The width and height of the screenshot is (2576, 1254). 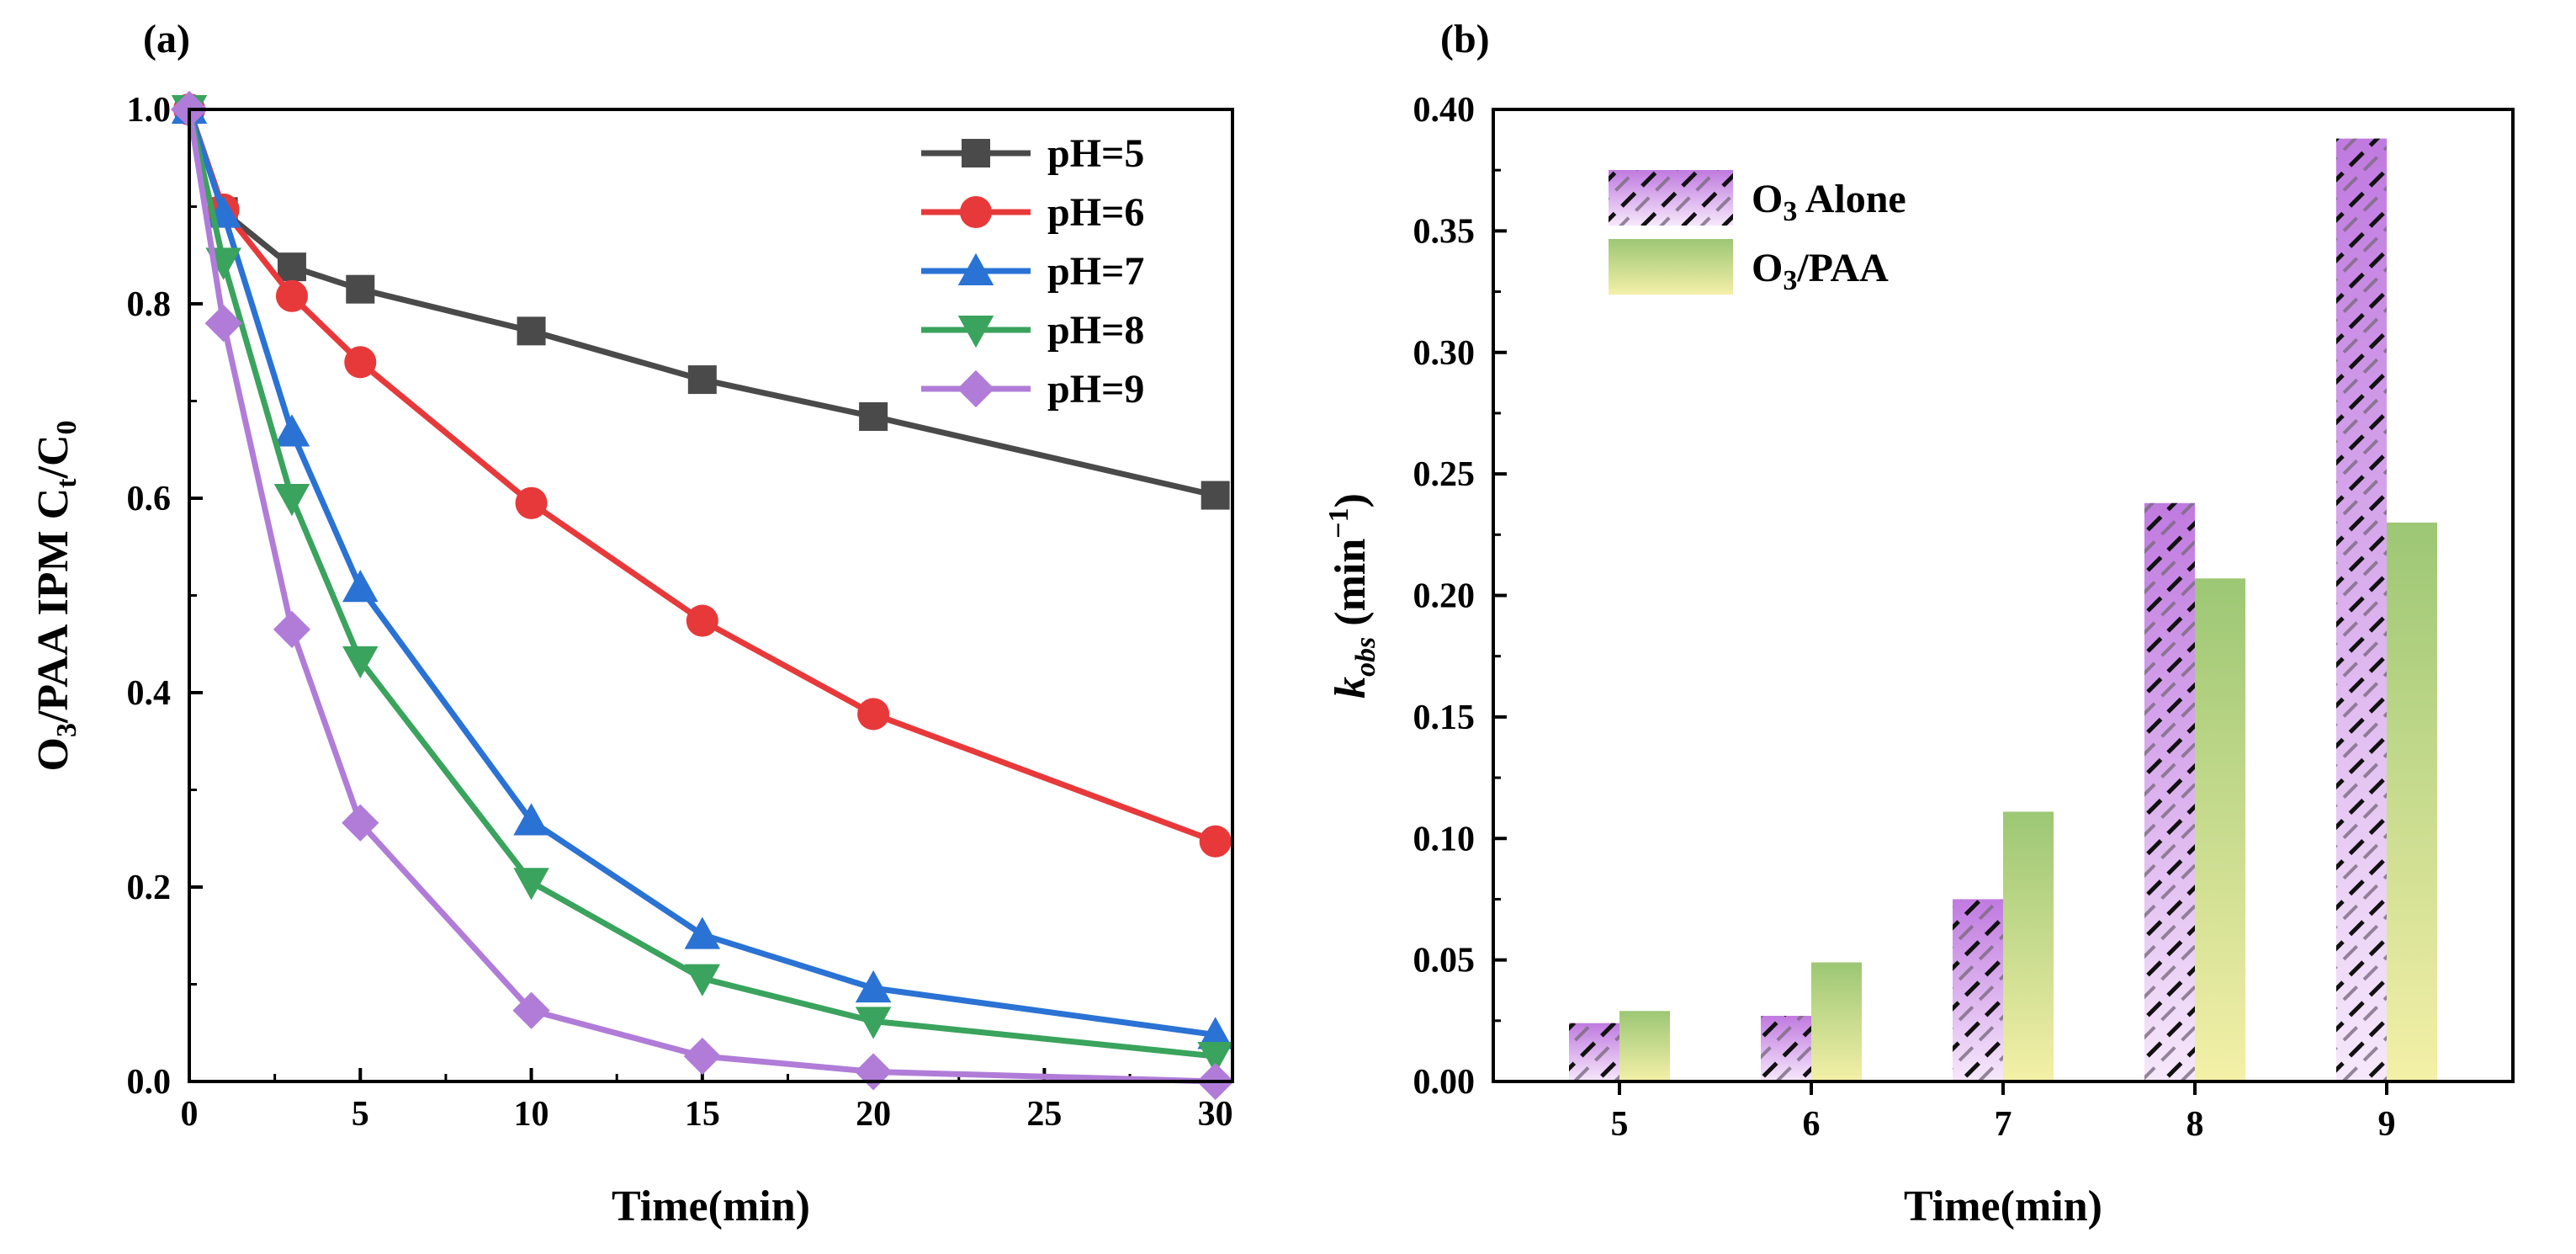 What do you see at coordinates (1444, 231) in the screenshot?
I see `y-tick-label: 0.35` at bounding box center [1444, 231].